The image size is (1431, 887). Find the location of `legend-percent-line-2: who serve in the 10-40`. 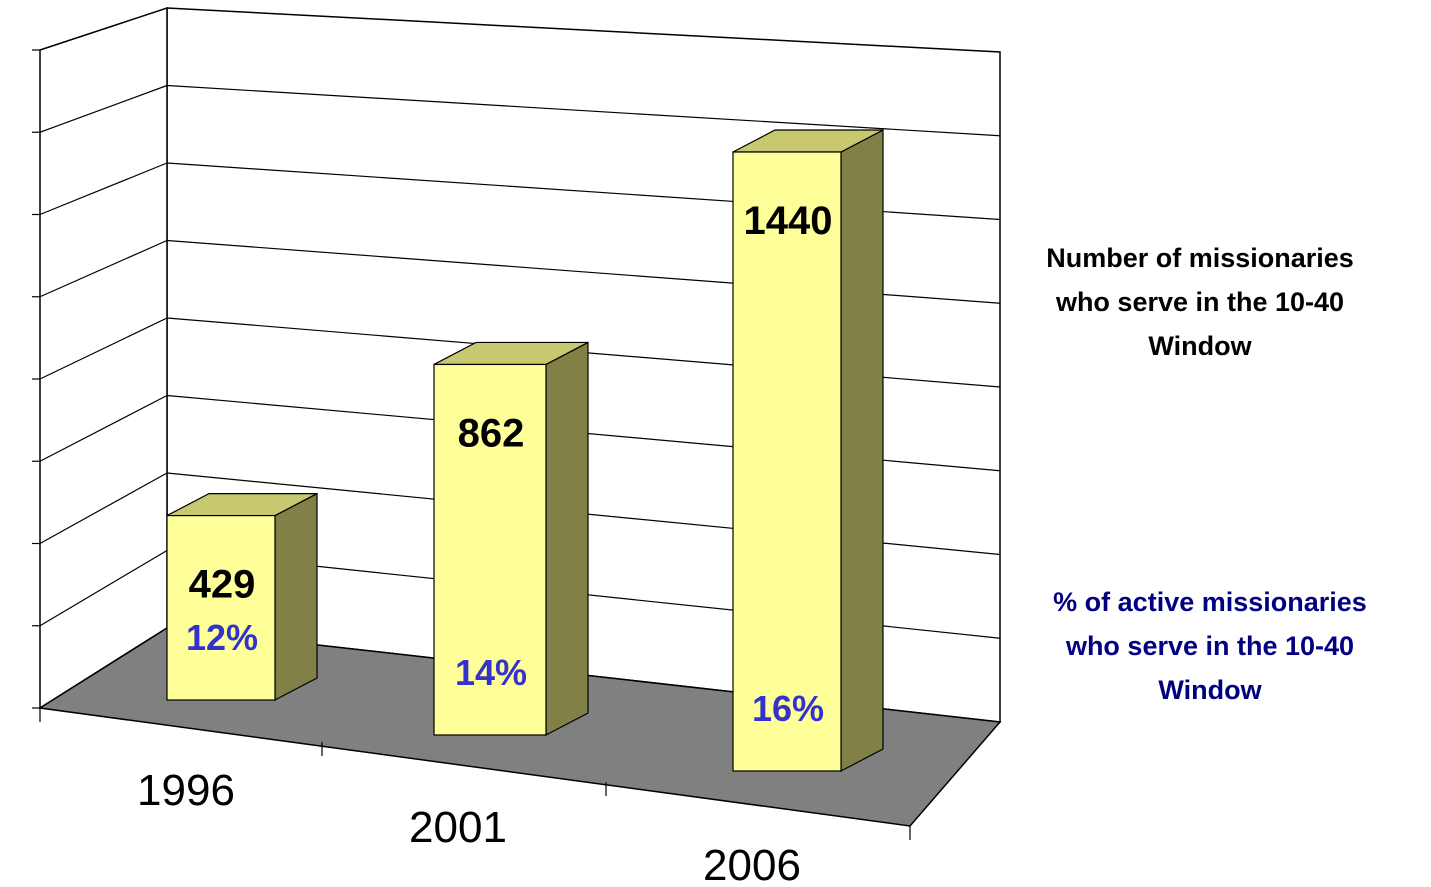

legend-percent-line-2: who serve in the 10-40 is located at coordinates (1210, 646).